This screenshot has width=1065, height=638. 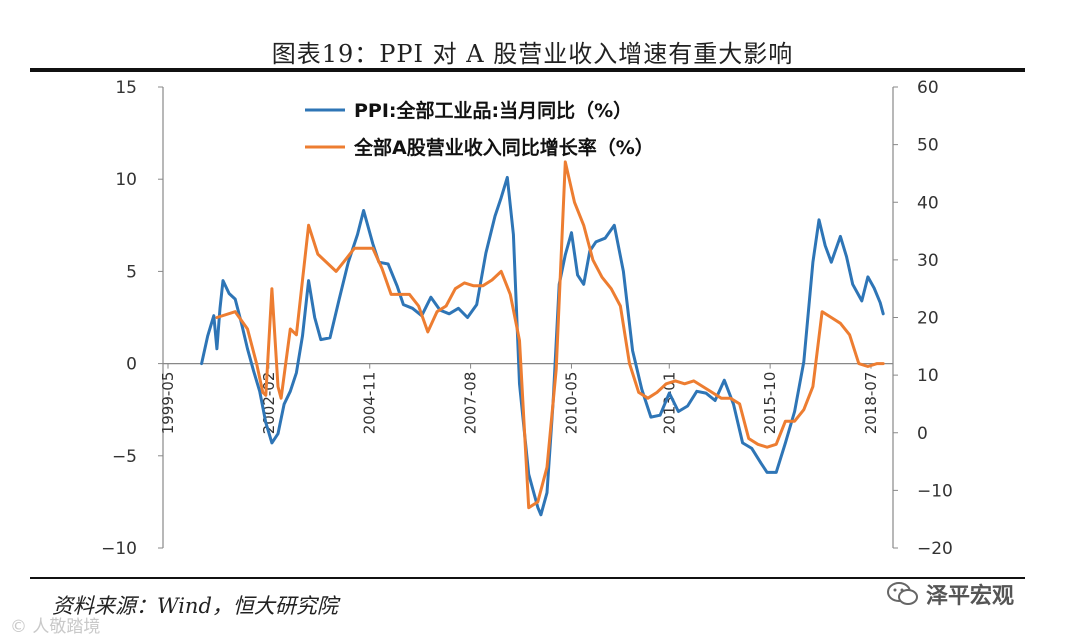 What do you see at coordinates (527, 70) in the screenshot?
I see `top-rule` at bounding box center [527, 70].